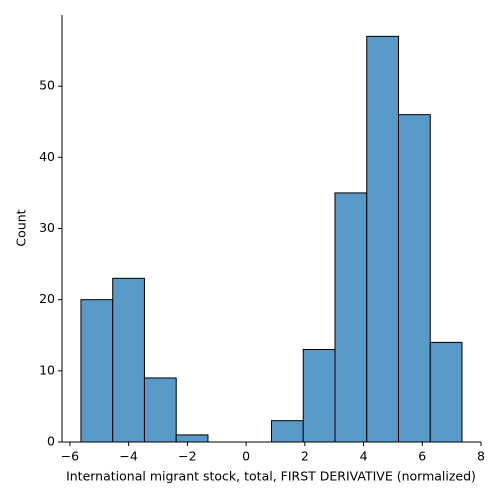 Image resolution: width=500 pixels, height=504 pixels. Describe the element at coordinates (47, 298) in the screenshot. I see `y-tick-label: 20` at that location.